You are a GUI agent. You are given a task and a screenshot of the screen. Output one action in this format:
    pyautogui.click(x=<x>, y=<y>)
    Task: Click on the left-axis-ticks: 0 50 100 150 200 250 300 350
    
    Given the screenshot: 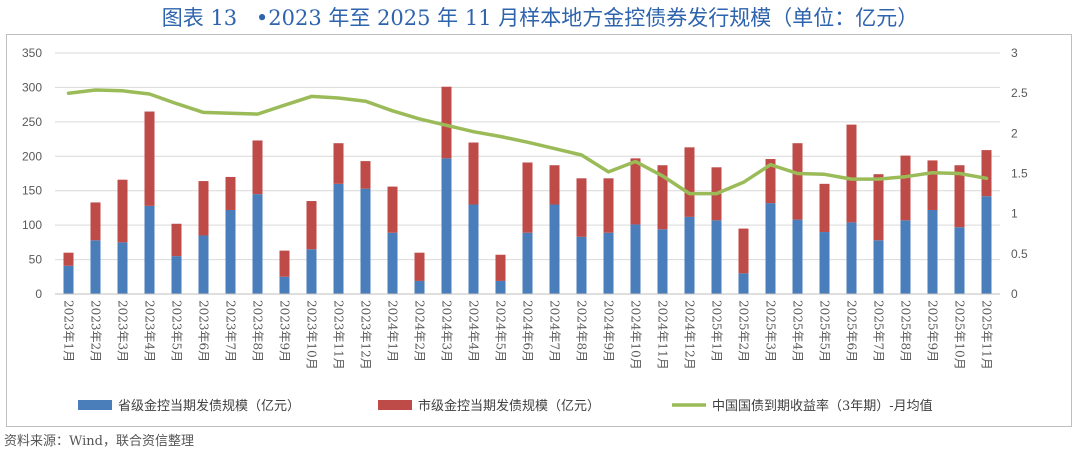 What is the action you would take?
    pyautogui.click(x=32, y=173)
    